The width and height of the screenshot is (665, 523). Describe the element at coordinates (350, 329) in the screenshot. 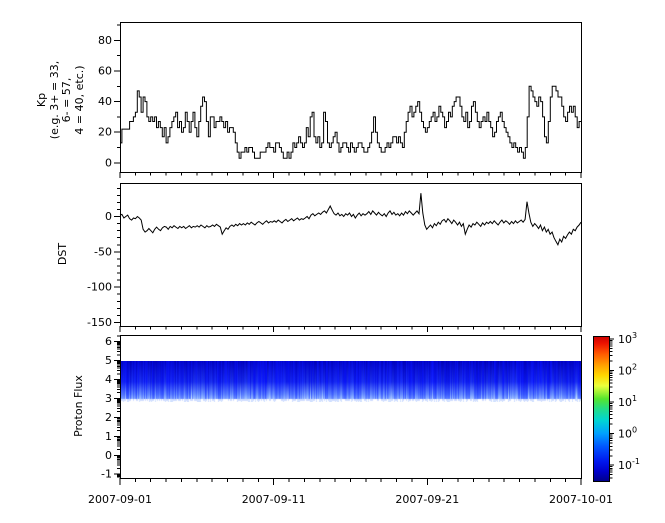

I see `dst-x-ticks` at that location.